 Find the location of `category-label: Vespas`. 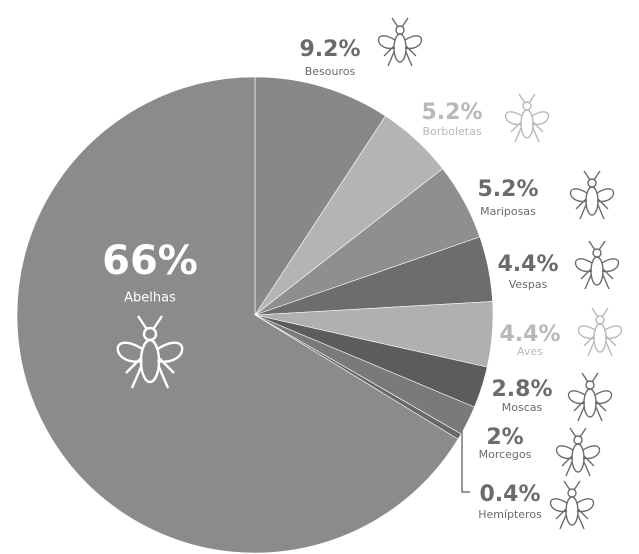

category-label: Vespas is located at coordinates (528, 284).